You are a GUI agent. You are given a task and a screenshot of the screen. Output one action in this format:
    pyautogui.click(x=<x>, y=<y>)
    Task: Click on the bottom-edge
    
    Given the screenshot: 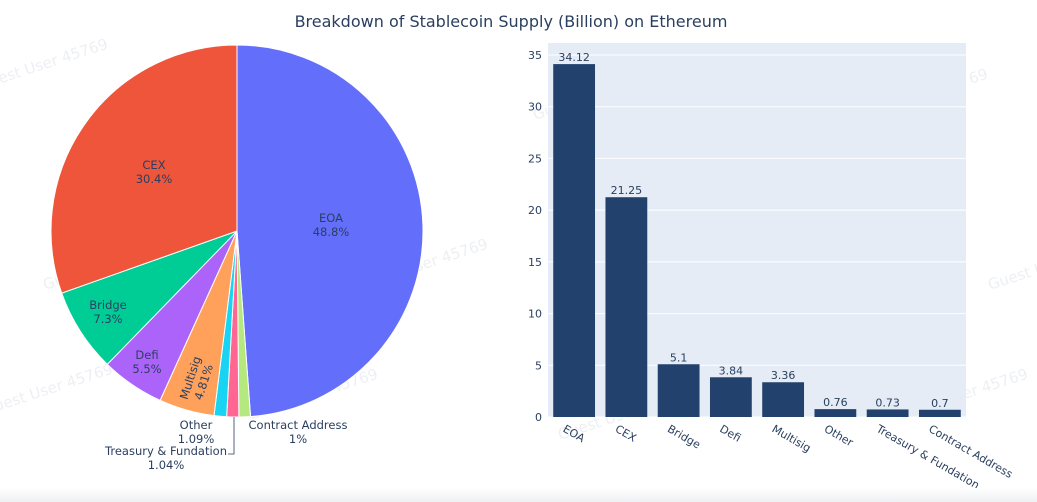 What is the action you would take?
    pyautogui.click(x=518, y=495)
    